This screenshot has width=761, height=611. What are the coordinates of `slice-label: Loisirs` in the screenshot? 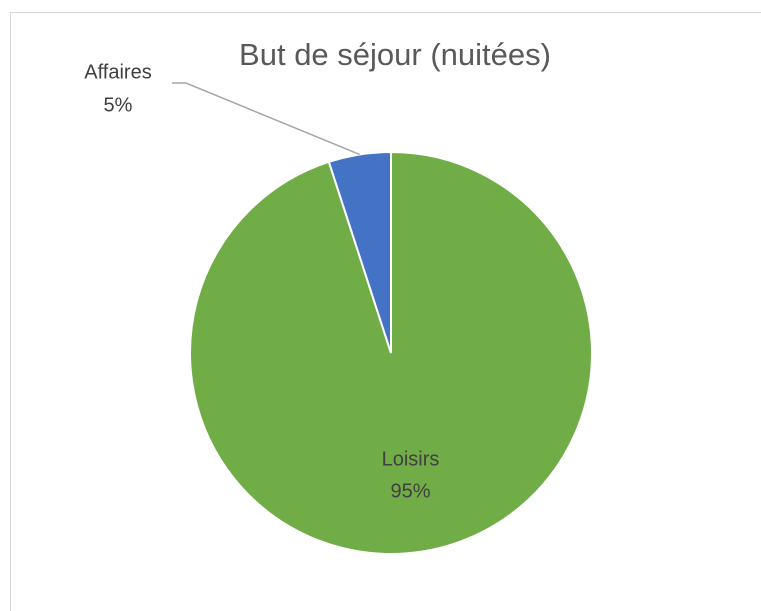 It's located at (411, 459).